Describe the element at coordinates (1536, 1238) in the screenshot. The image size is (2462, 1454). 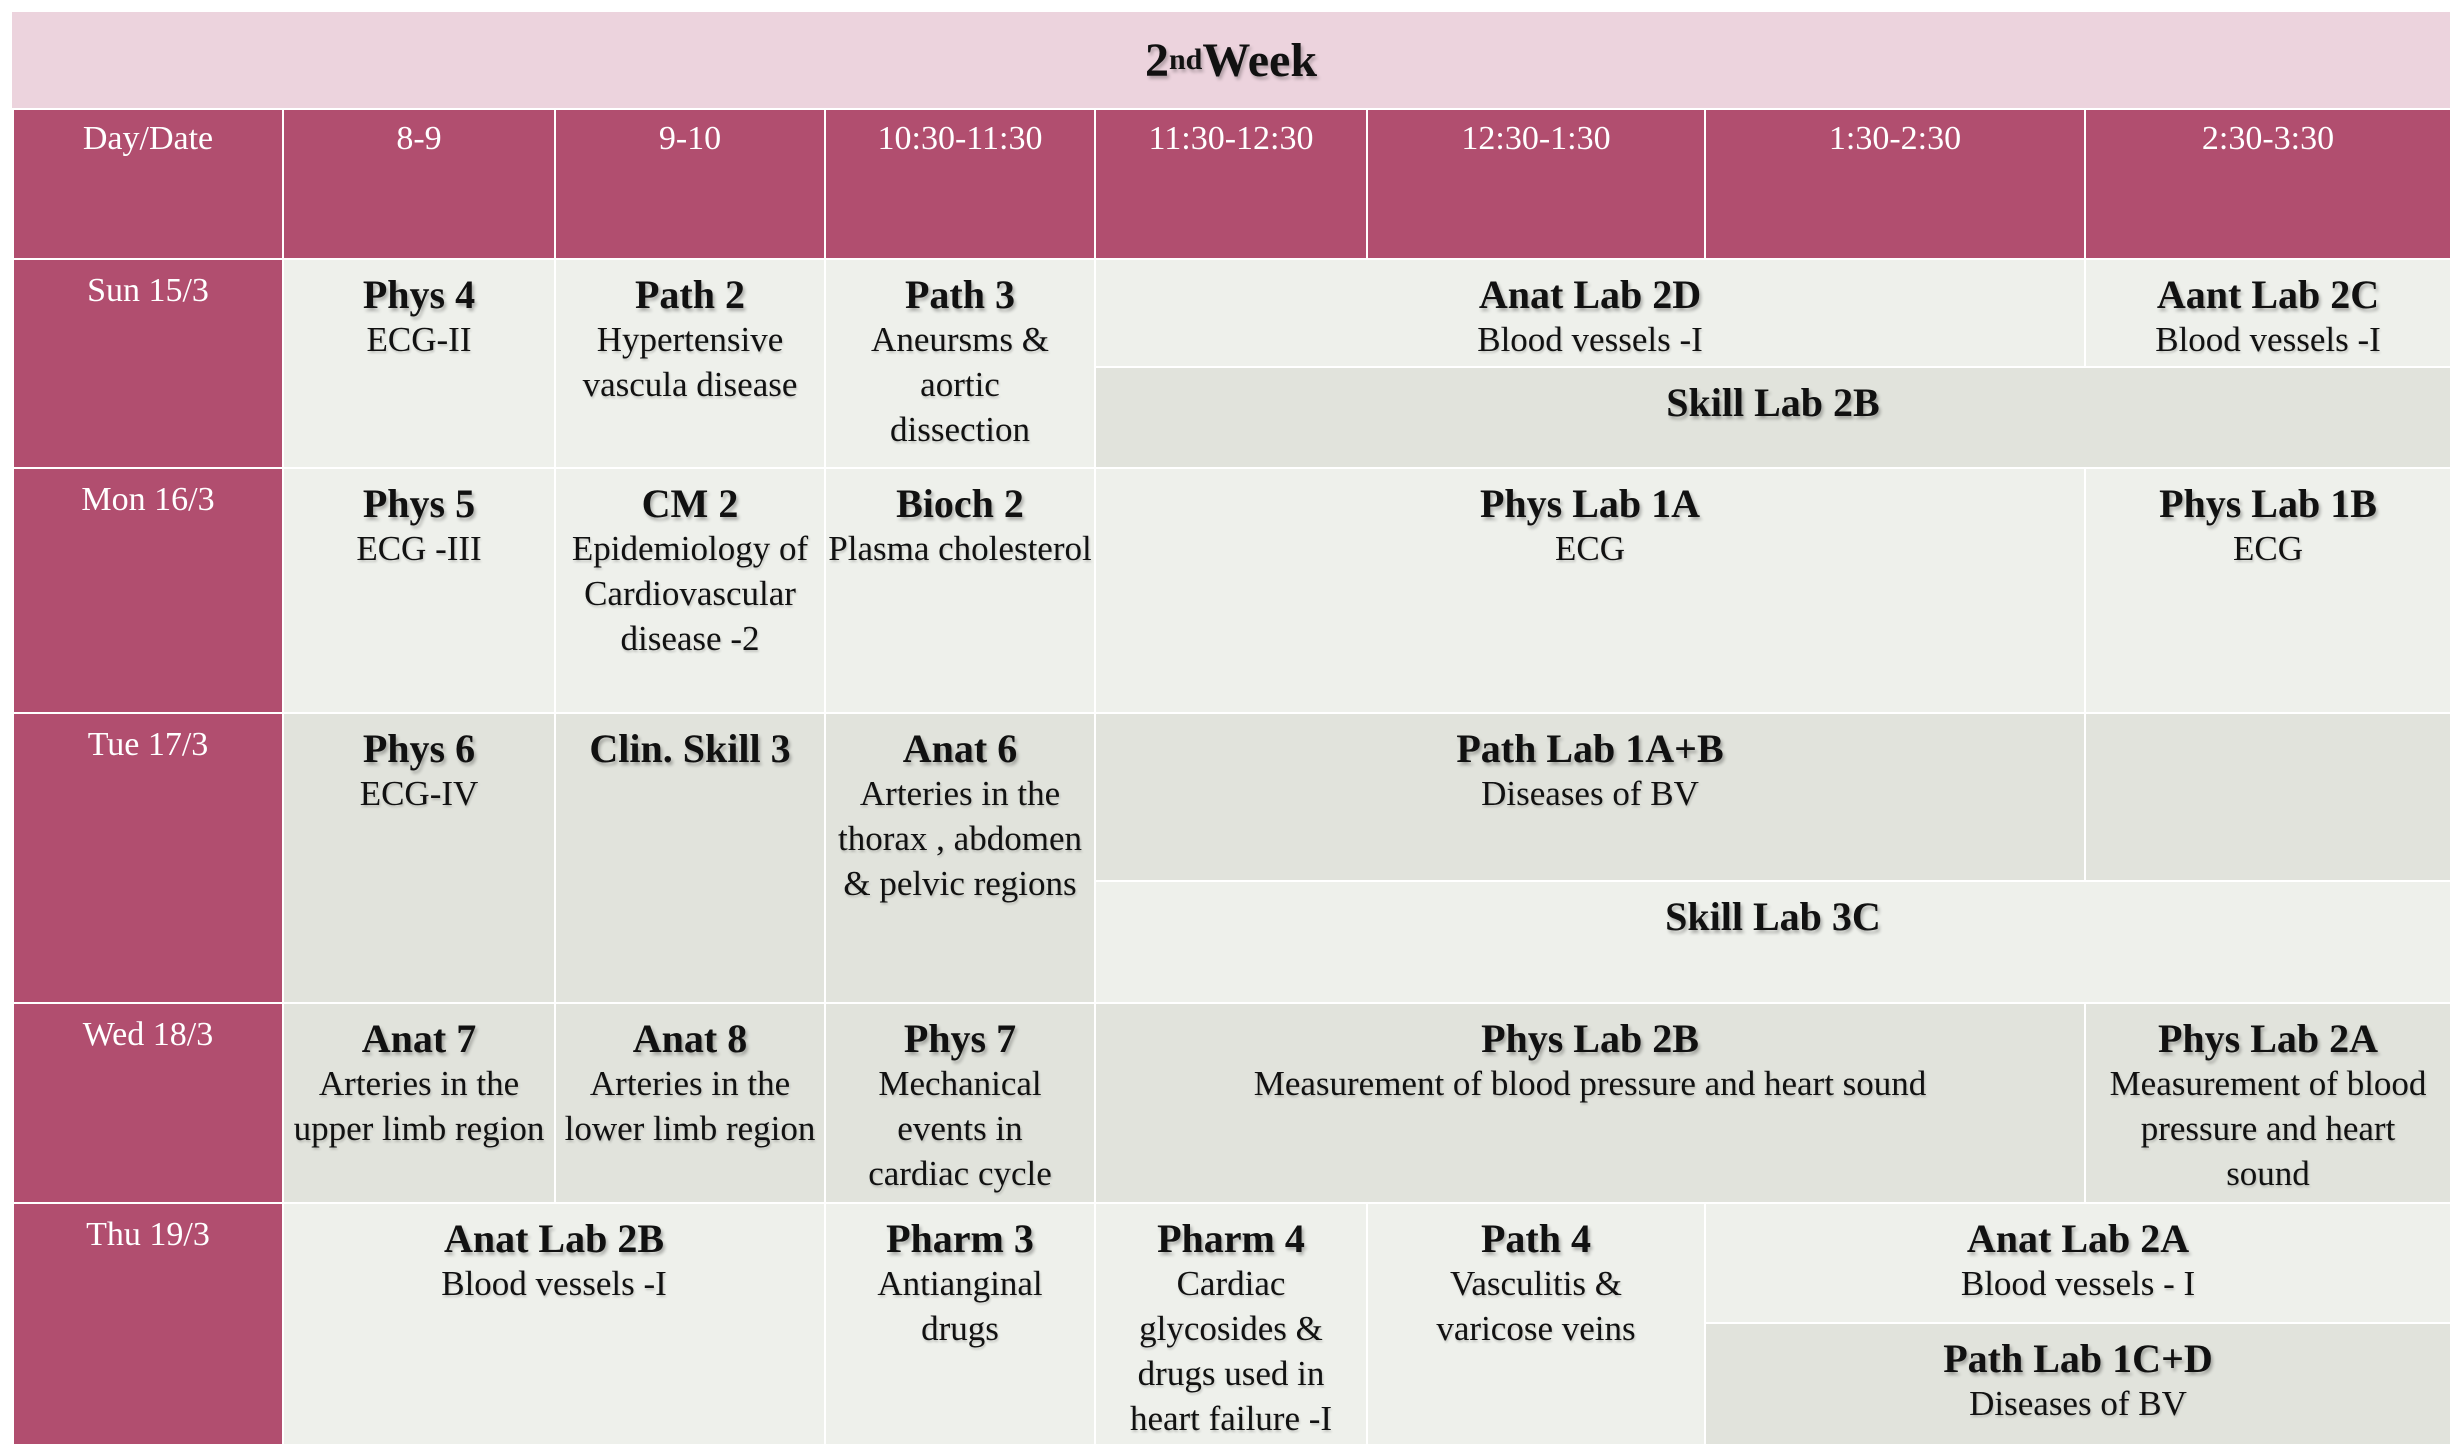
I see `session-title: Path 4` at that location.